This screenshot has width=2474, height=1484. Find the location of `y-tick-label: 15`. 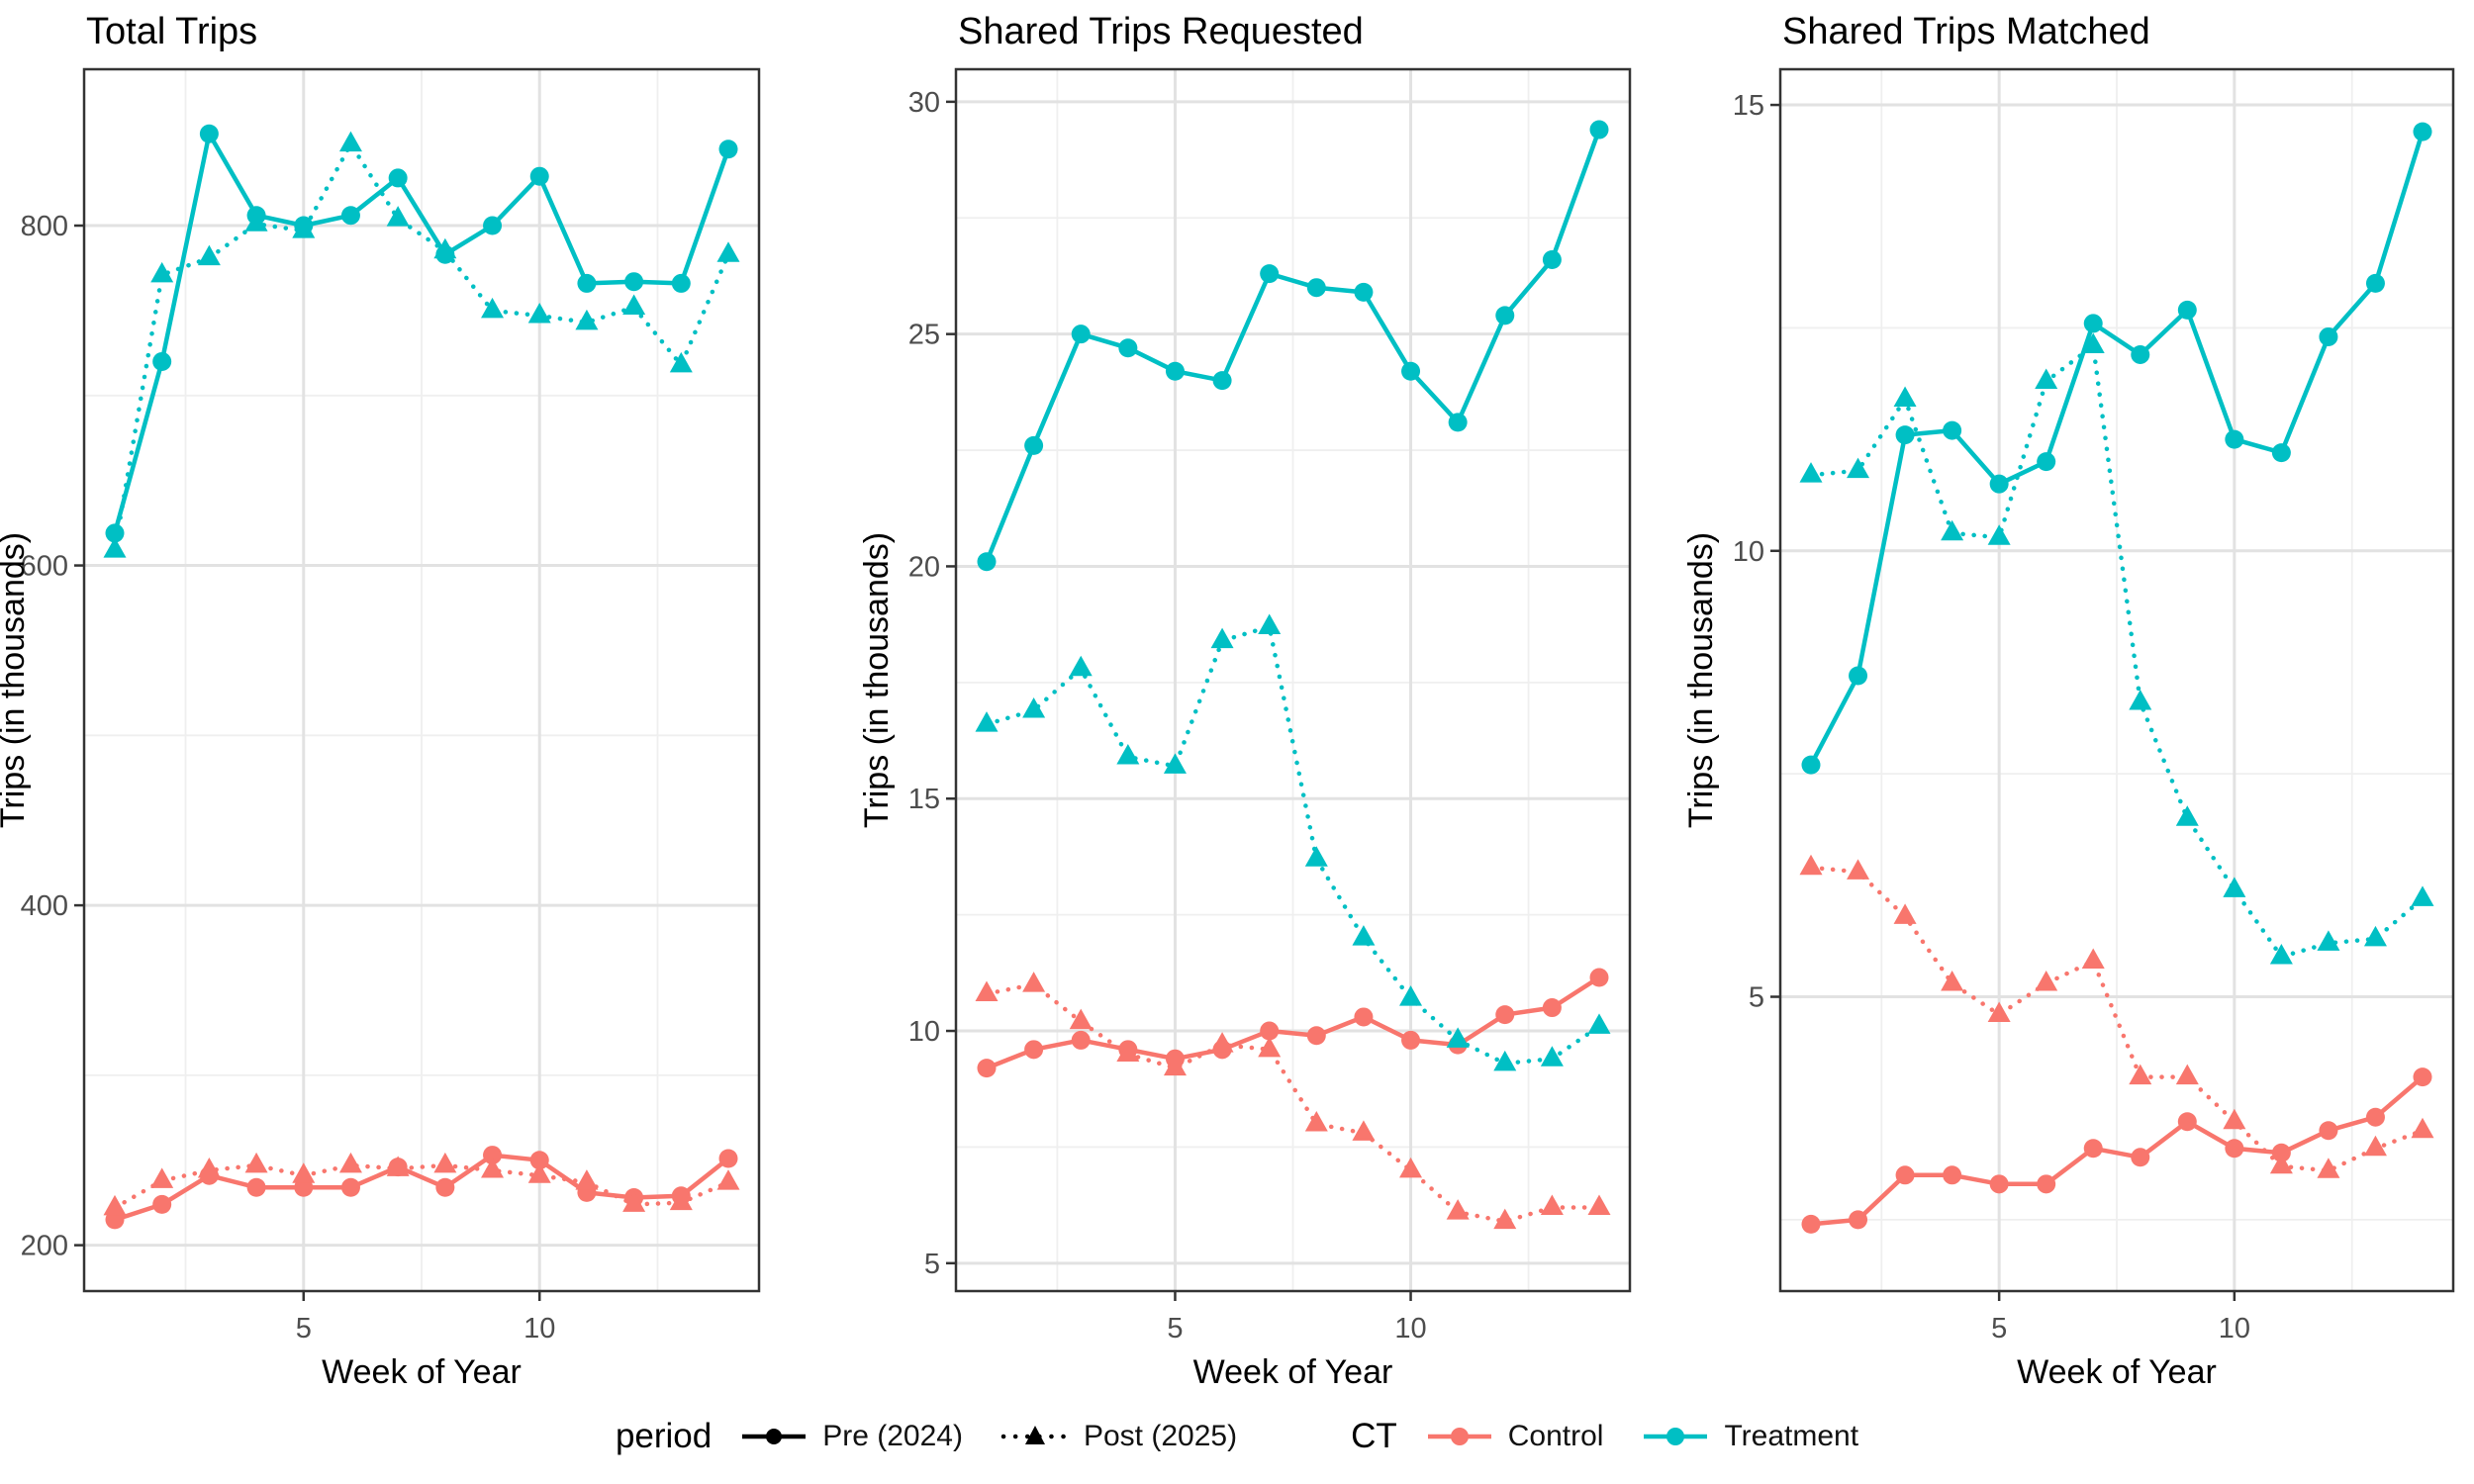

y-tick-label: 15 is located at coordinates (1749, 106).